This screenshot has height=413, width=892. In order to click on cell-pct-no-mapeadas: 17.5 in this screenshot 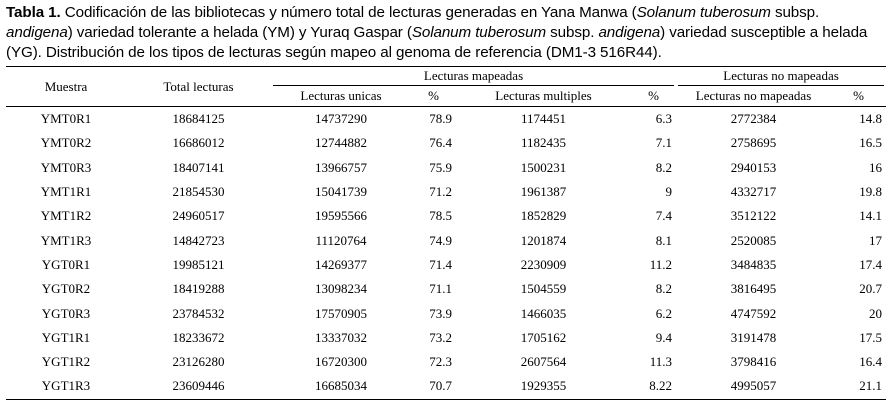, I will do `click(871, 337)`.